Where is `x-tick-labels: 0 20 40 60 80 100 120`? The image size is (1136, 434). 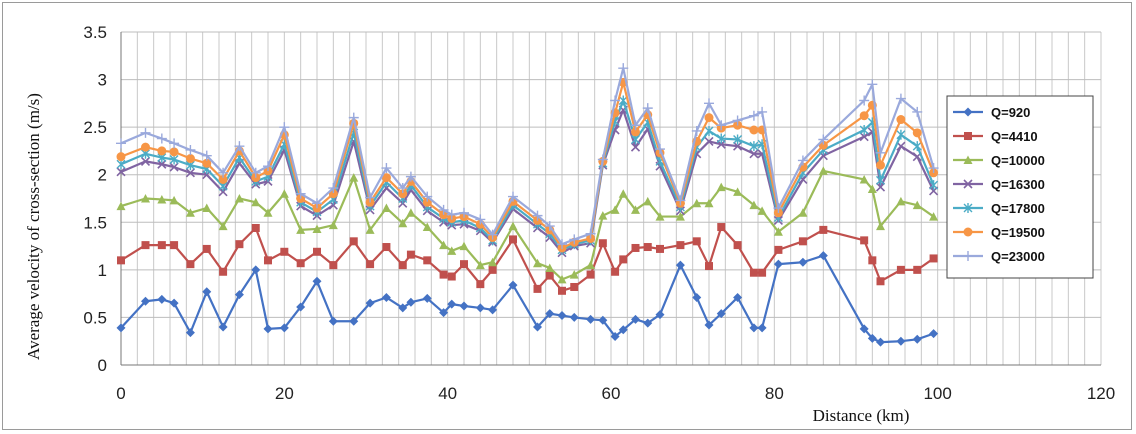
x-tick-labels: 0 20 40 60 80 100 120 is located at coordinates (615, 393).